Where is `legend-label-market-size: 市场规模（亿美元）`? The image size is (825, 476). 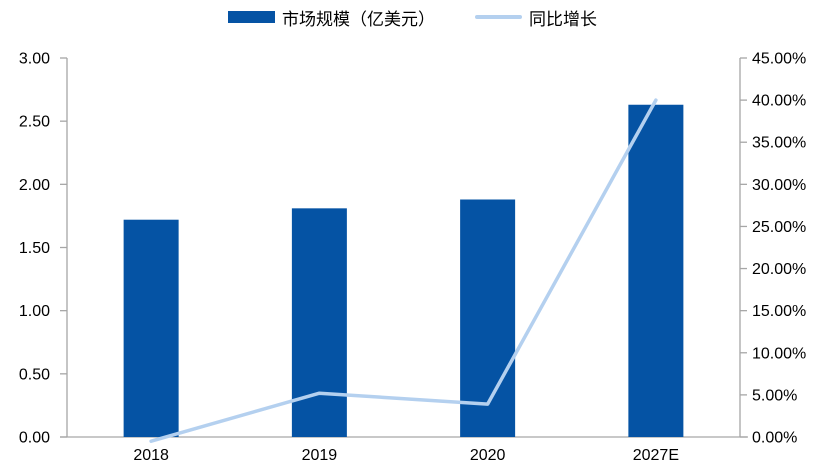
legend-label-market-size: 市场规模（亿美元） is located at coordinates (358, 19).